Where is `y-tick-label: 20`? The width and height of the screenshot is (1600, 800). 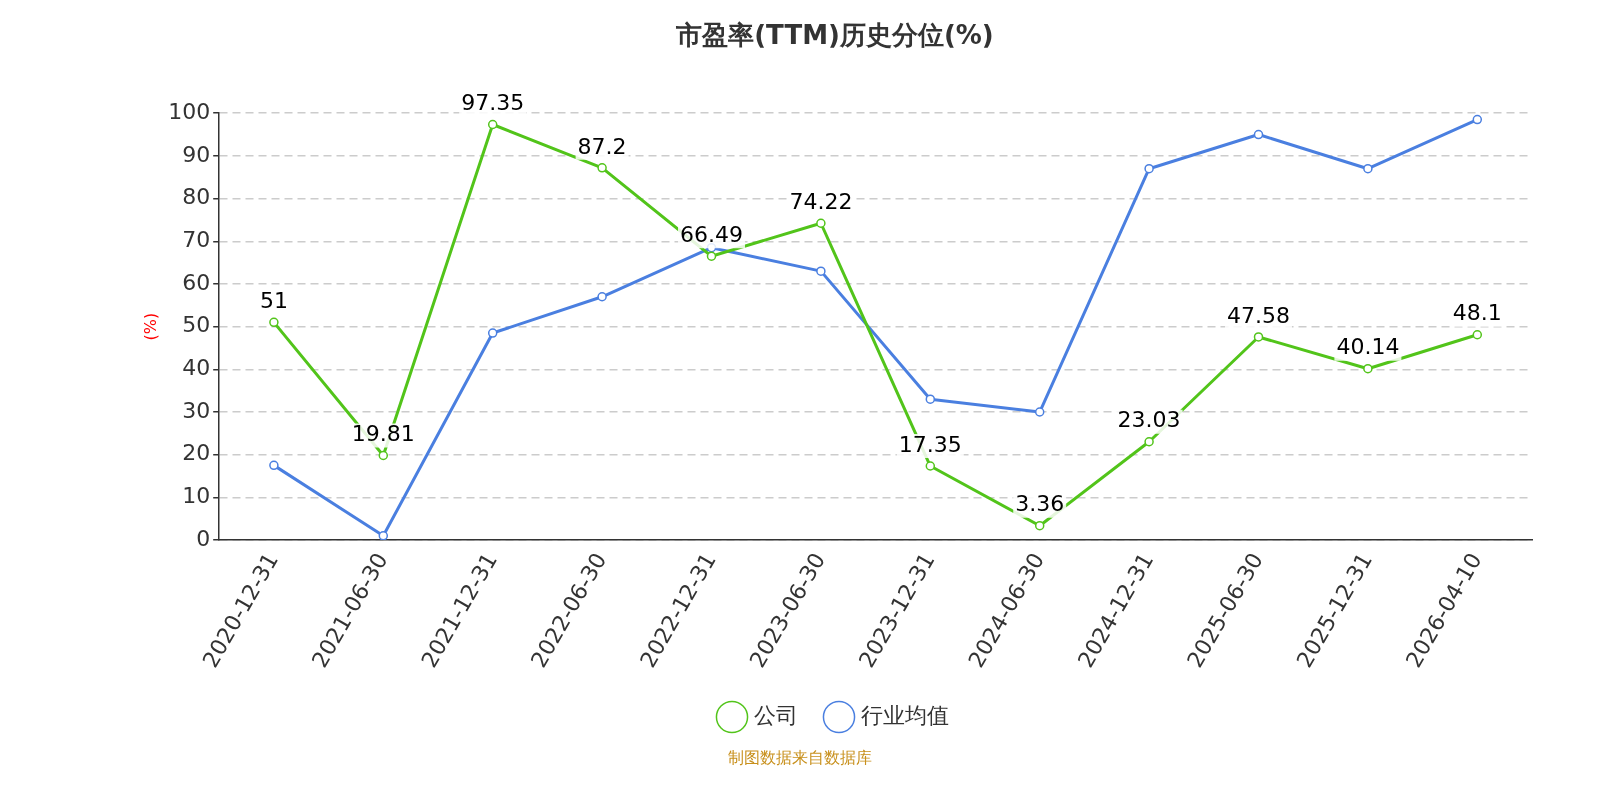
y-tick-label: 20 is located at coordinates (196, 453).